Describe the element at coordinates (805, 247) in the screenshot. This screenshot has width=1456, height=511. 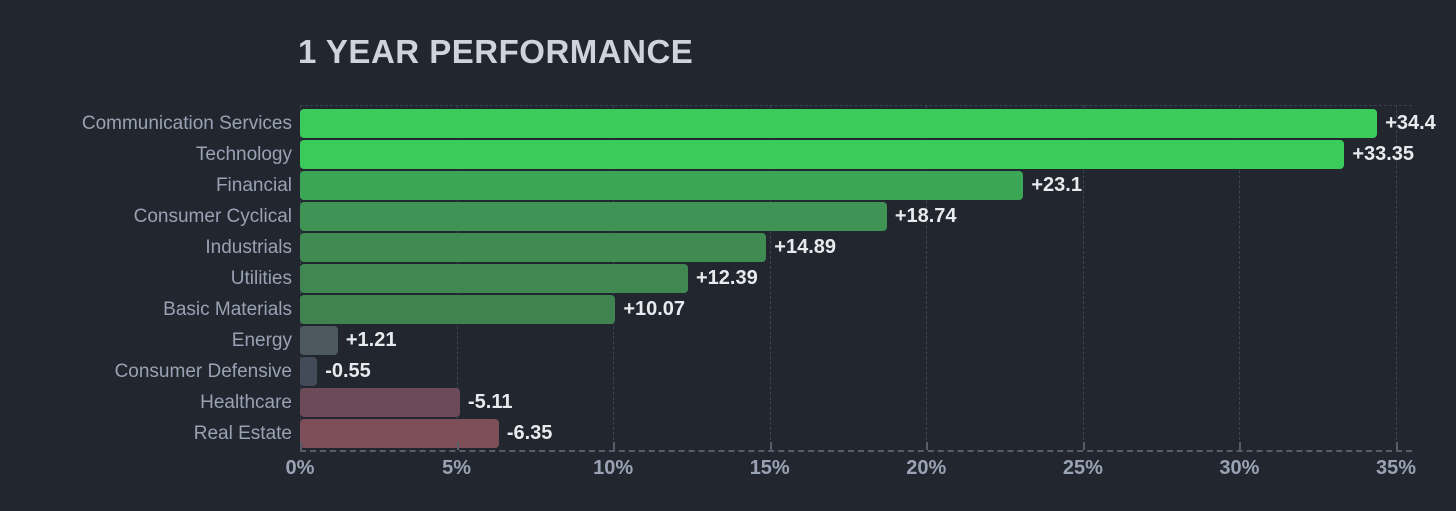
I see `value-label: +14.89` at that location.